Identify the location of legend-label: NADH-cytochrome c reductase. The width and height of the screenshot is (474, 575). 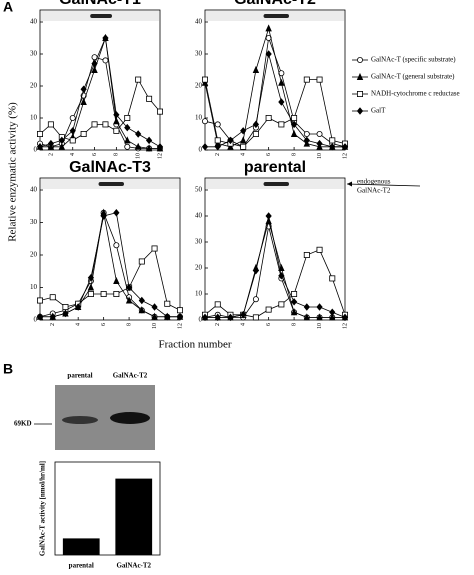
(415, 94).